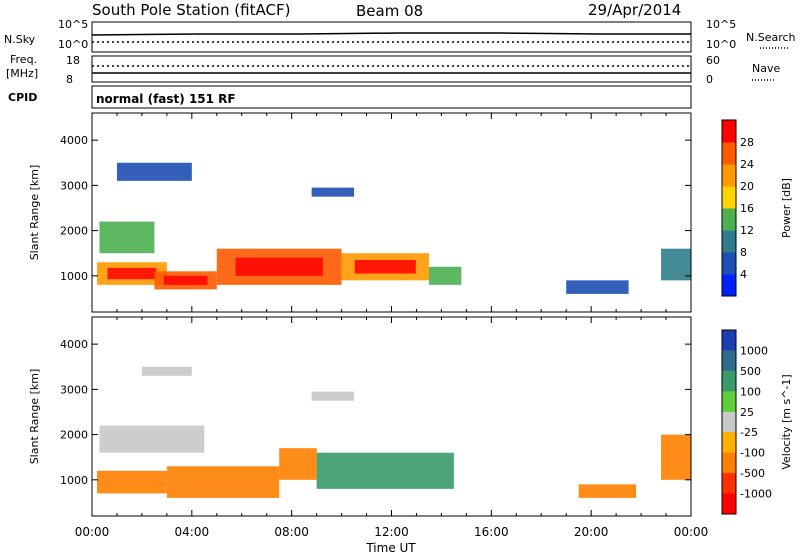 The image size is (800, 554). I want to click on freq-tick-top: 18, so click(73, 60).